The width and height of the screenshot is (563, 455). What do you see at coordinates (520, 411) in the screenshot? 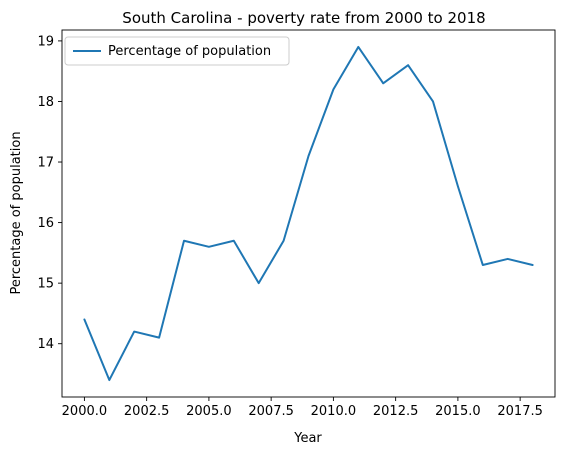
I see `x-tick-label: 2017.5` at bounding box center [520, 411].